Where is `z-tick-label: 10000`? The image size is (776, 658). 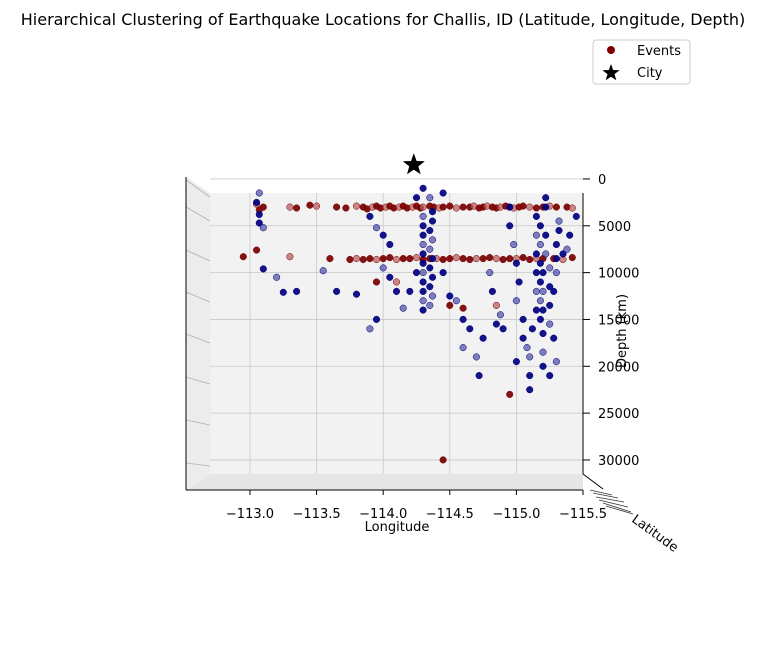
z-tick-label: 10000 is located at coordinates (618, 274).